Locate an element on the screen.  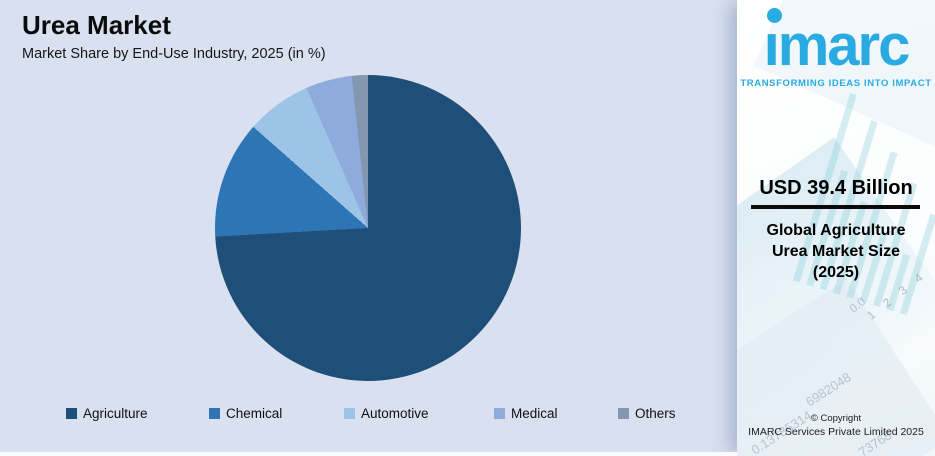
legend-item-others: Others is located at coordinates (647, 413).